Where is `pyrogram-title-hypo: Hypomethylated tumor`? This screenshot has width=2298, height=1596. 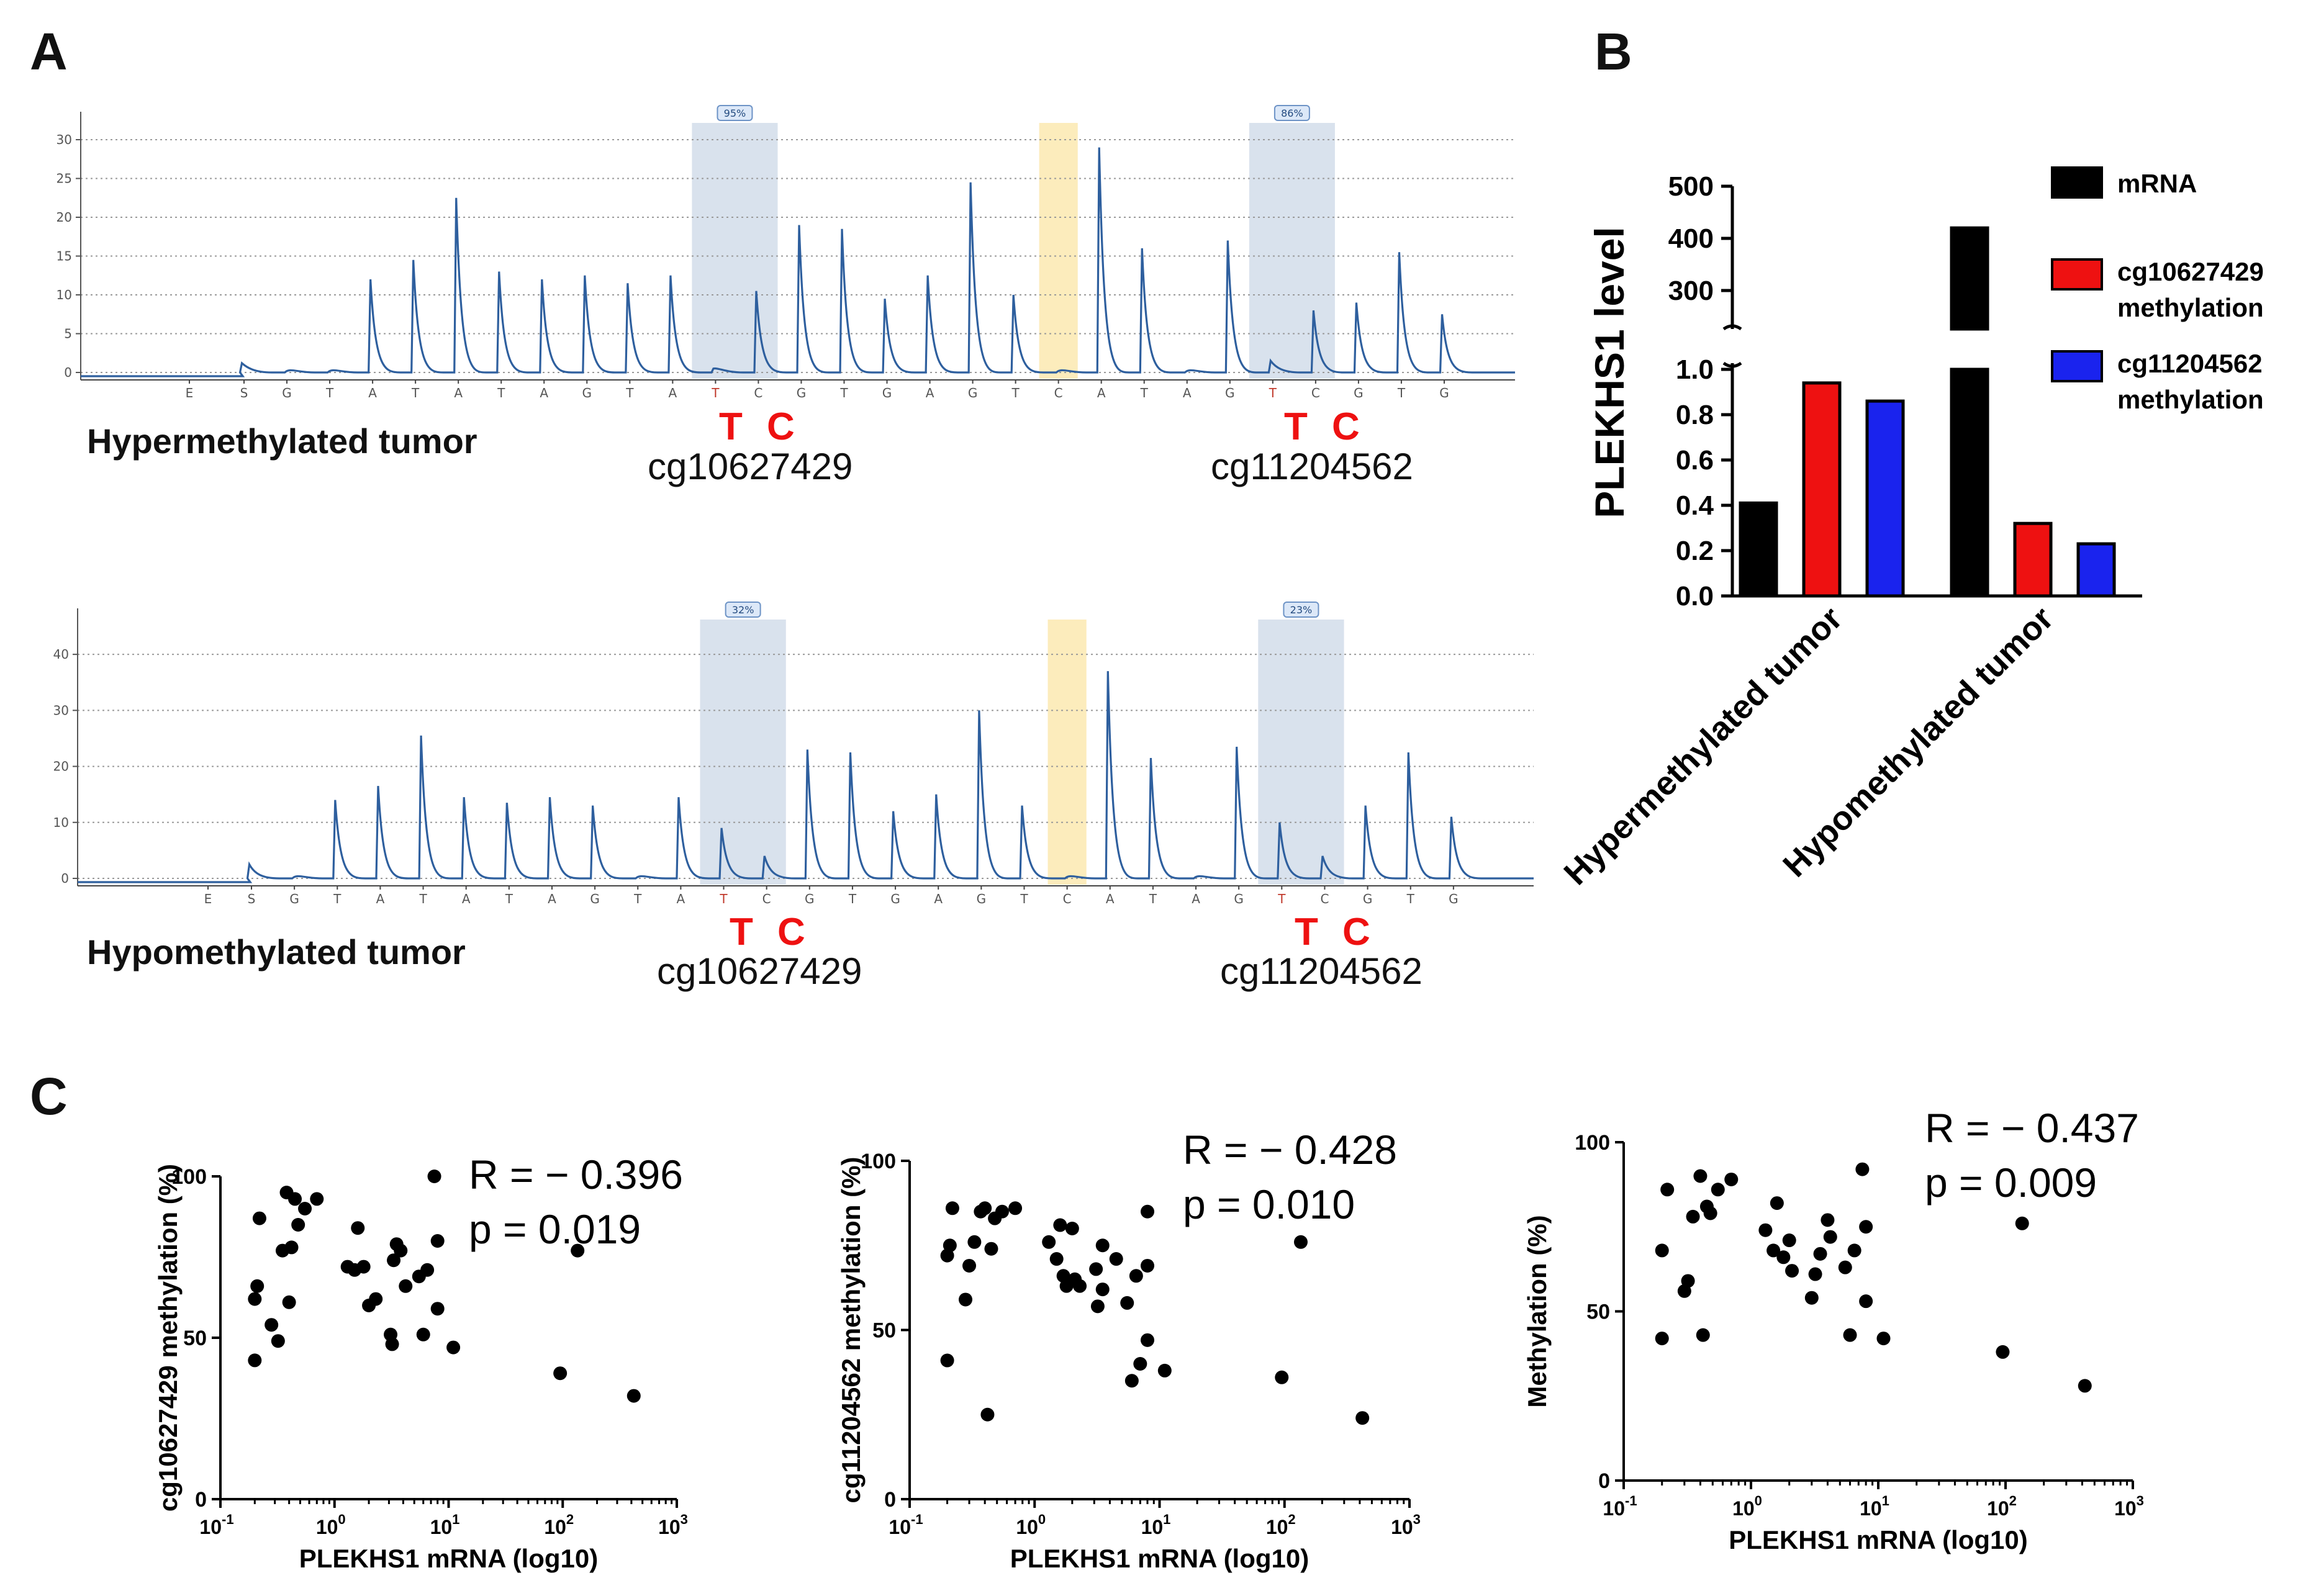
pyrogram-title-hypo: Hypomethylated tumor is located at coordinates (276, 952).